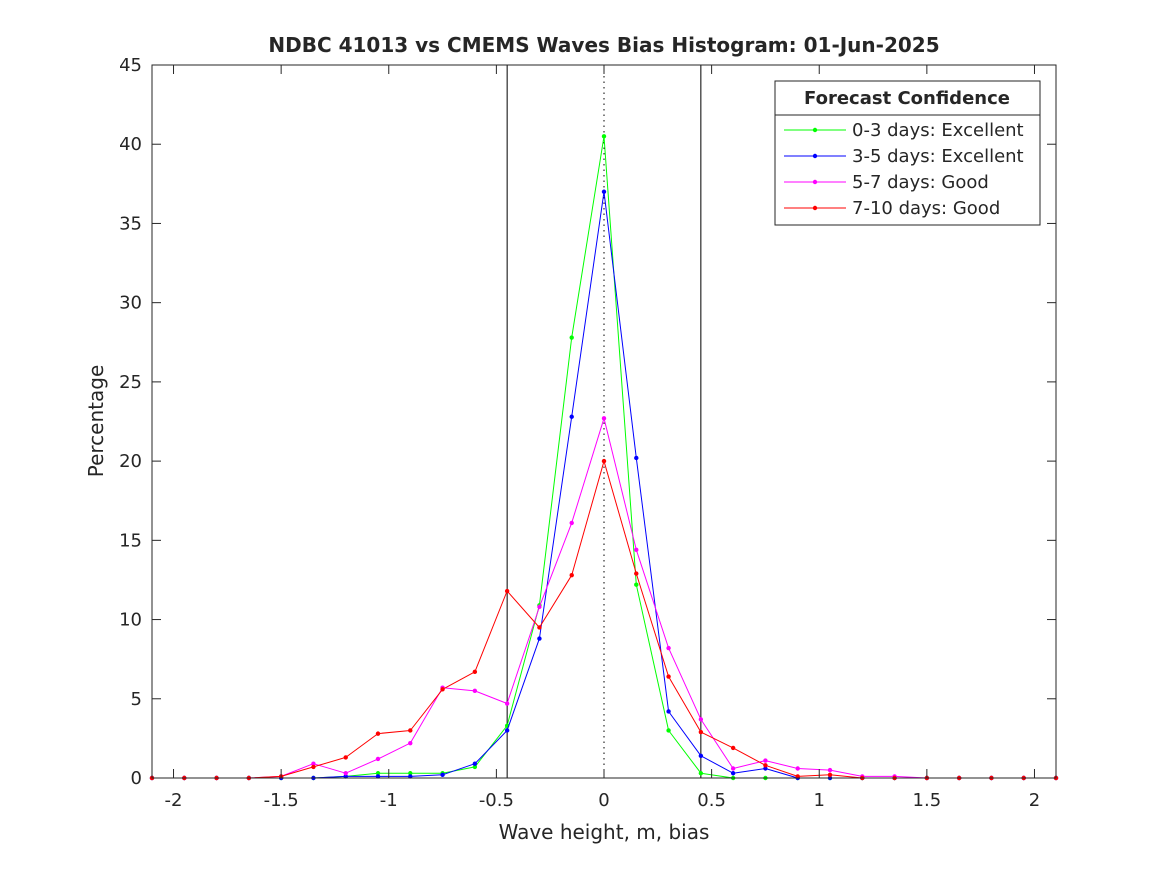 The height and width of the screenshot is (879, 1167). Describe the element at coordinates (926, 208) in the screenshot. I see `legend-label: 7-10 days: Good` at that location.